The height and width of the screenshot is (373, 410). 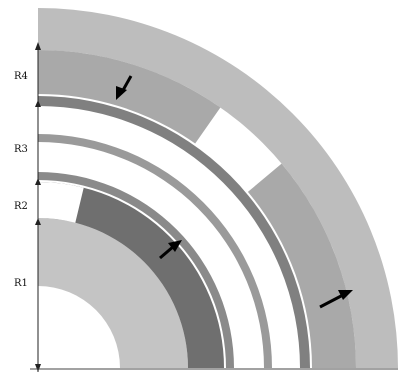 I want to click on axis-arrow-bottom-icon, so click(x=38, y=368).